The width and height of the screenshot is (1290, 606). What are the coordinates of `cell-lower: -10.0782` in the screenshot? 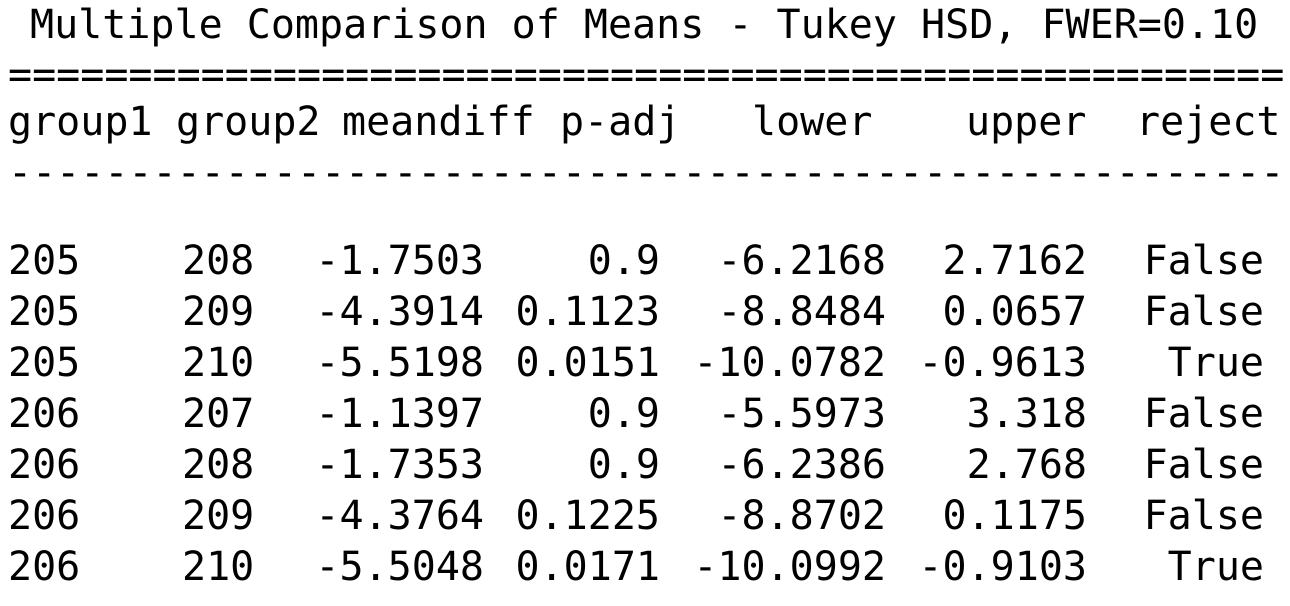 It's located at (789, 363).